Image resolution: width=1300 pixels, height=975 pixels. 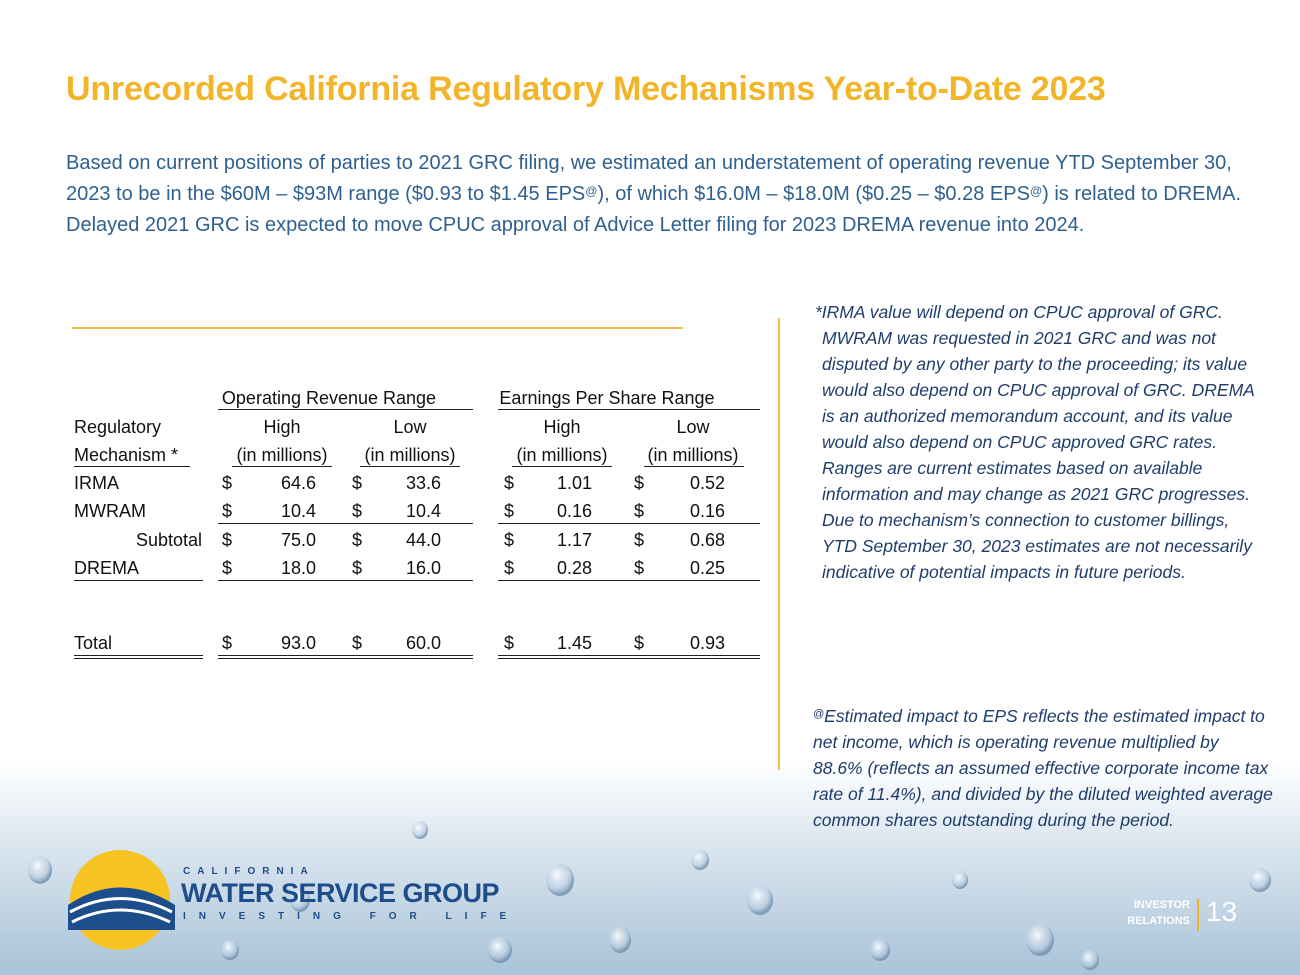 What do you see at coordinates (574, 568) in the screenshot?
I see `table-cell: 0.28` at bounding box center [574, 568].